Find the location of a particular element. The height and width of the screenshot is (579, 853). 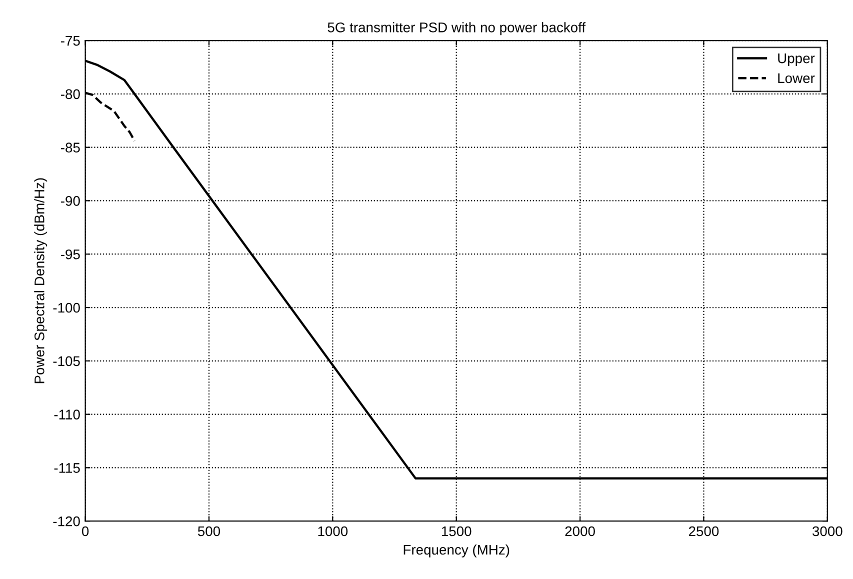

y-tick-label: -75 is located at coordinates (70, 41).